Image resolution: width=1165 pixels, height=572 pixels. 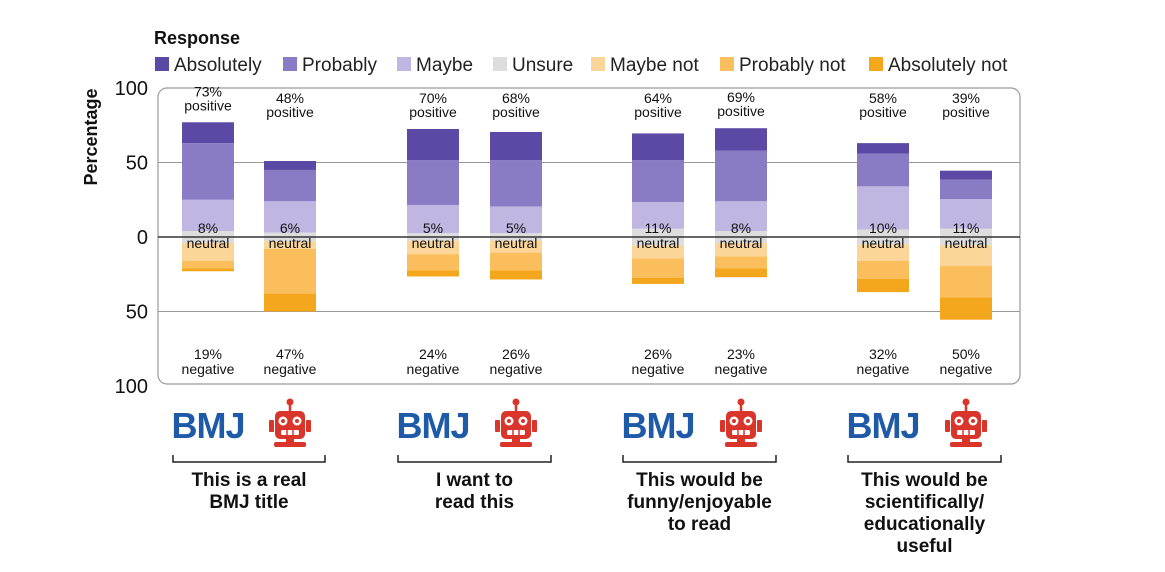 I want to click on legend-item-probably: Probably, so click(x=330, y=65).